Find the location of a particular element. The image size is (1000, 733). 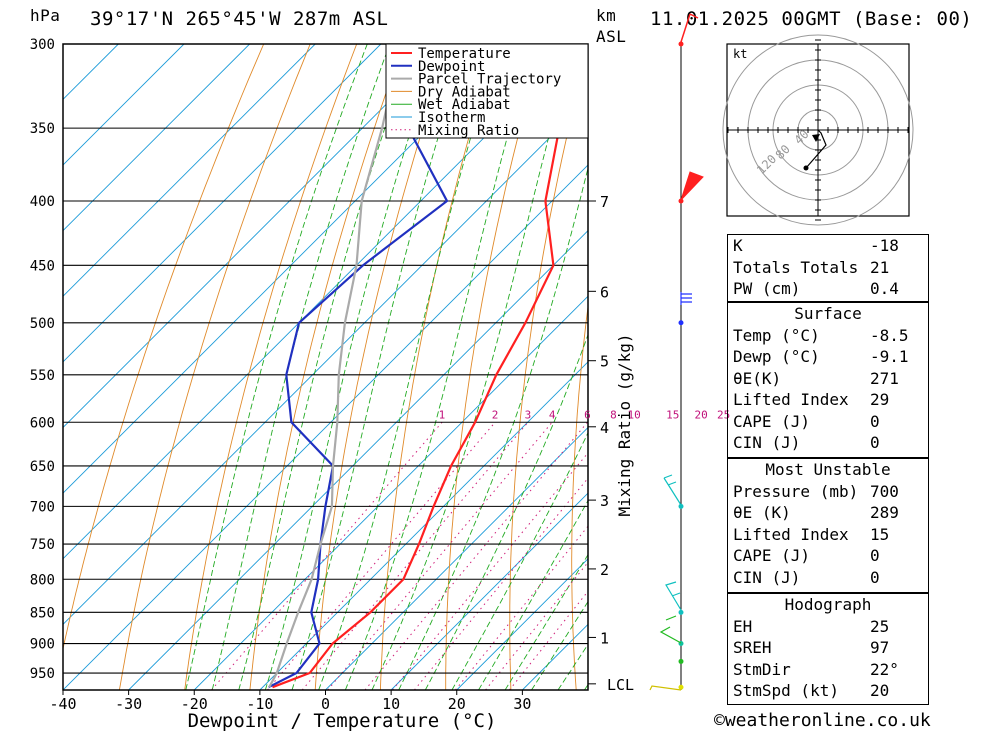

km-label: km is located at coordinates (606, 15).